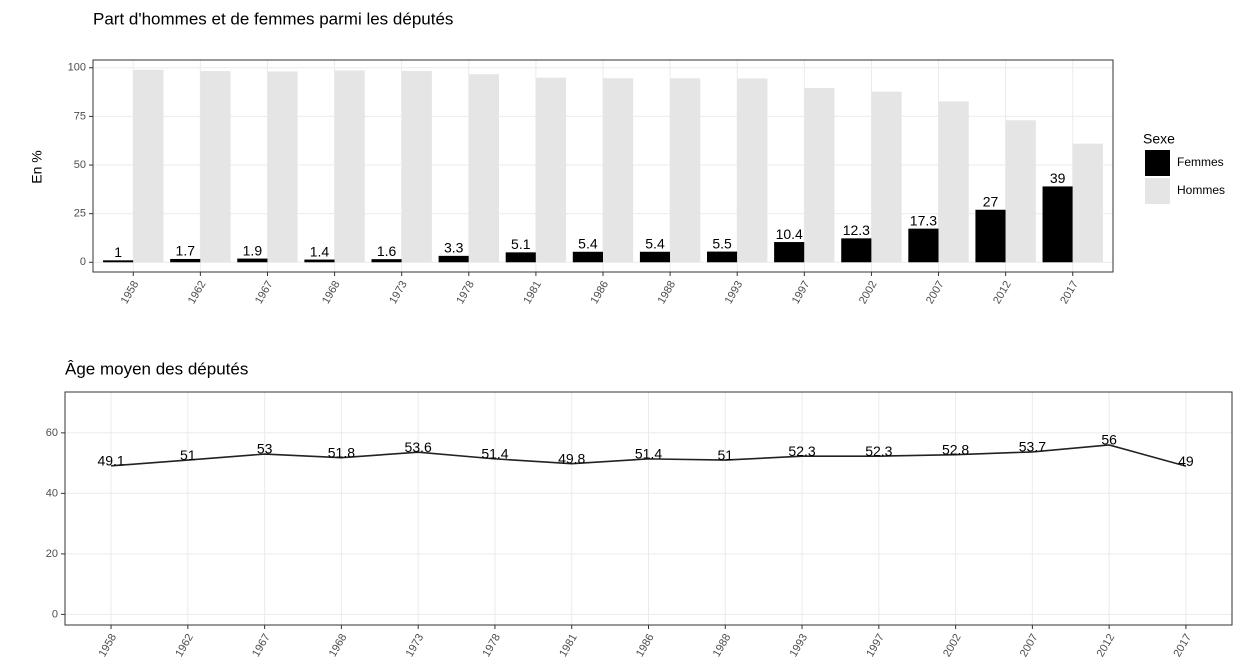 The width and height of the screenshot is (1244, 667). What do you see at coordinates (110, 461) in the screenshot?
I see `data-label: 49.1` at bounding box center [110, 461].